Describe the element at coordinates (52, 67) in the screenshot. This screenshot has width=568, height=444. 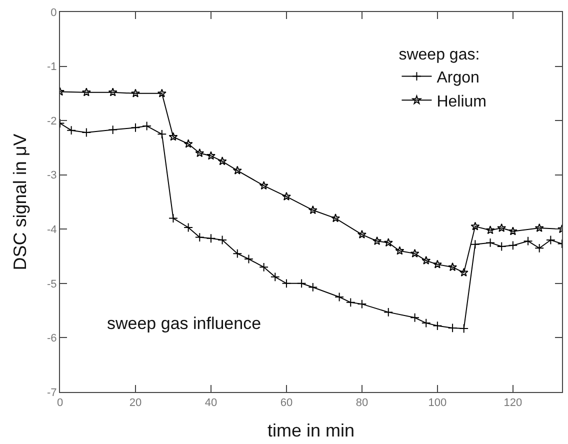
I see `y-tick-label: -1` at that location.